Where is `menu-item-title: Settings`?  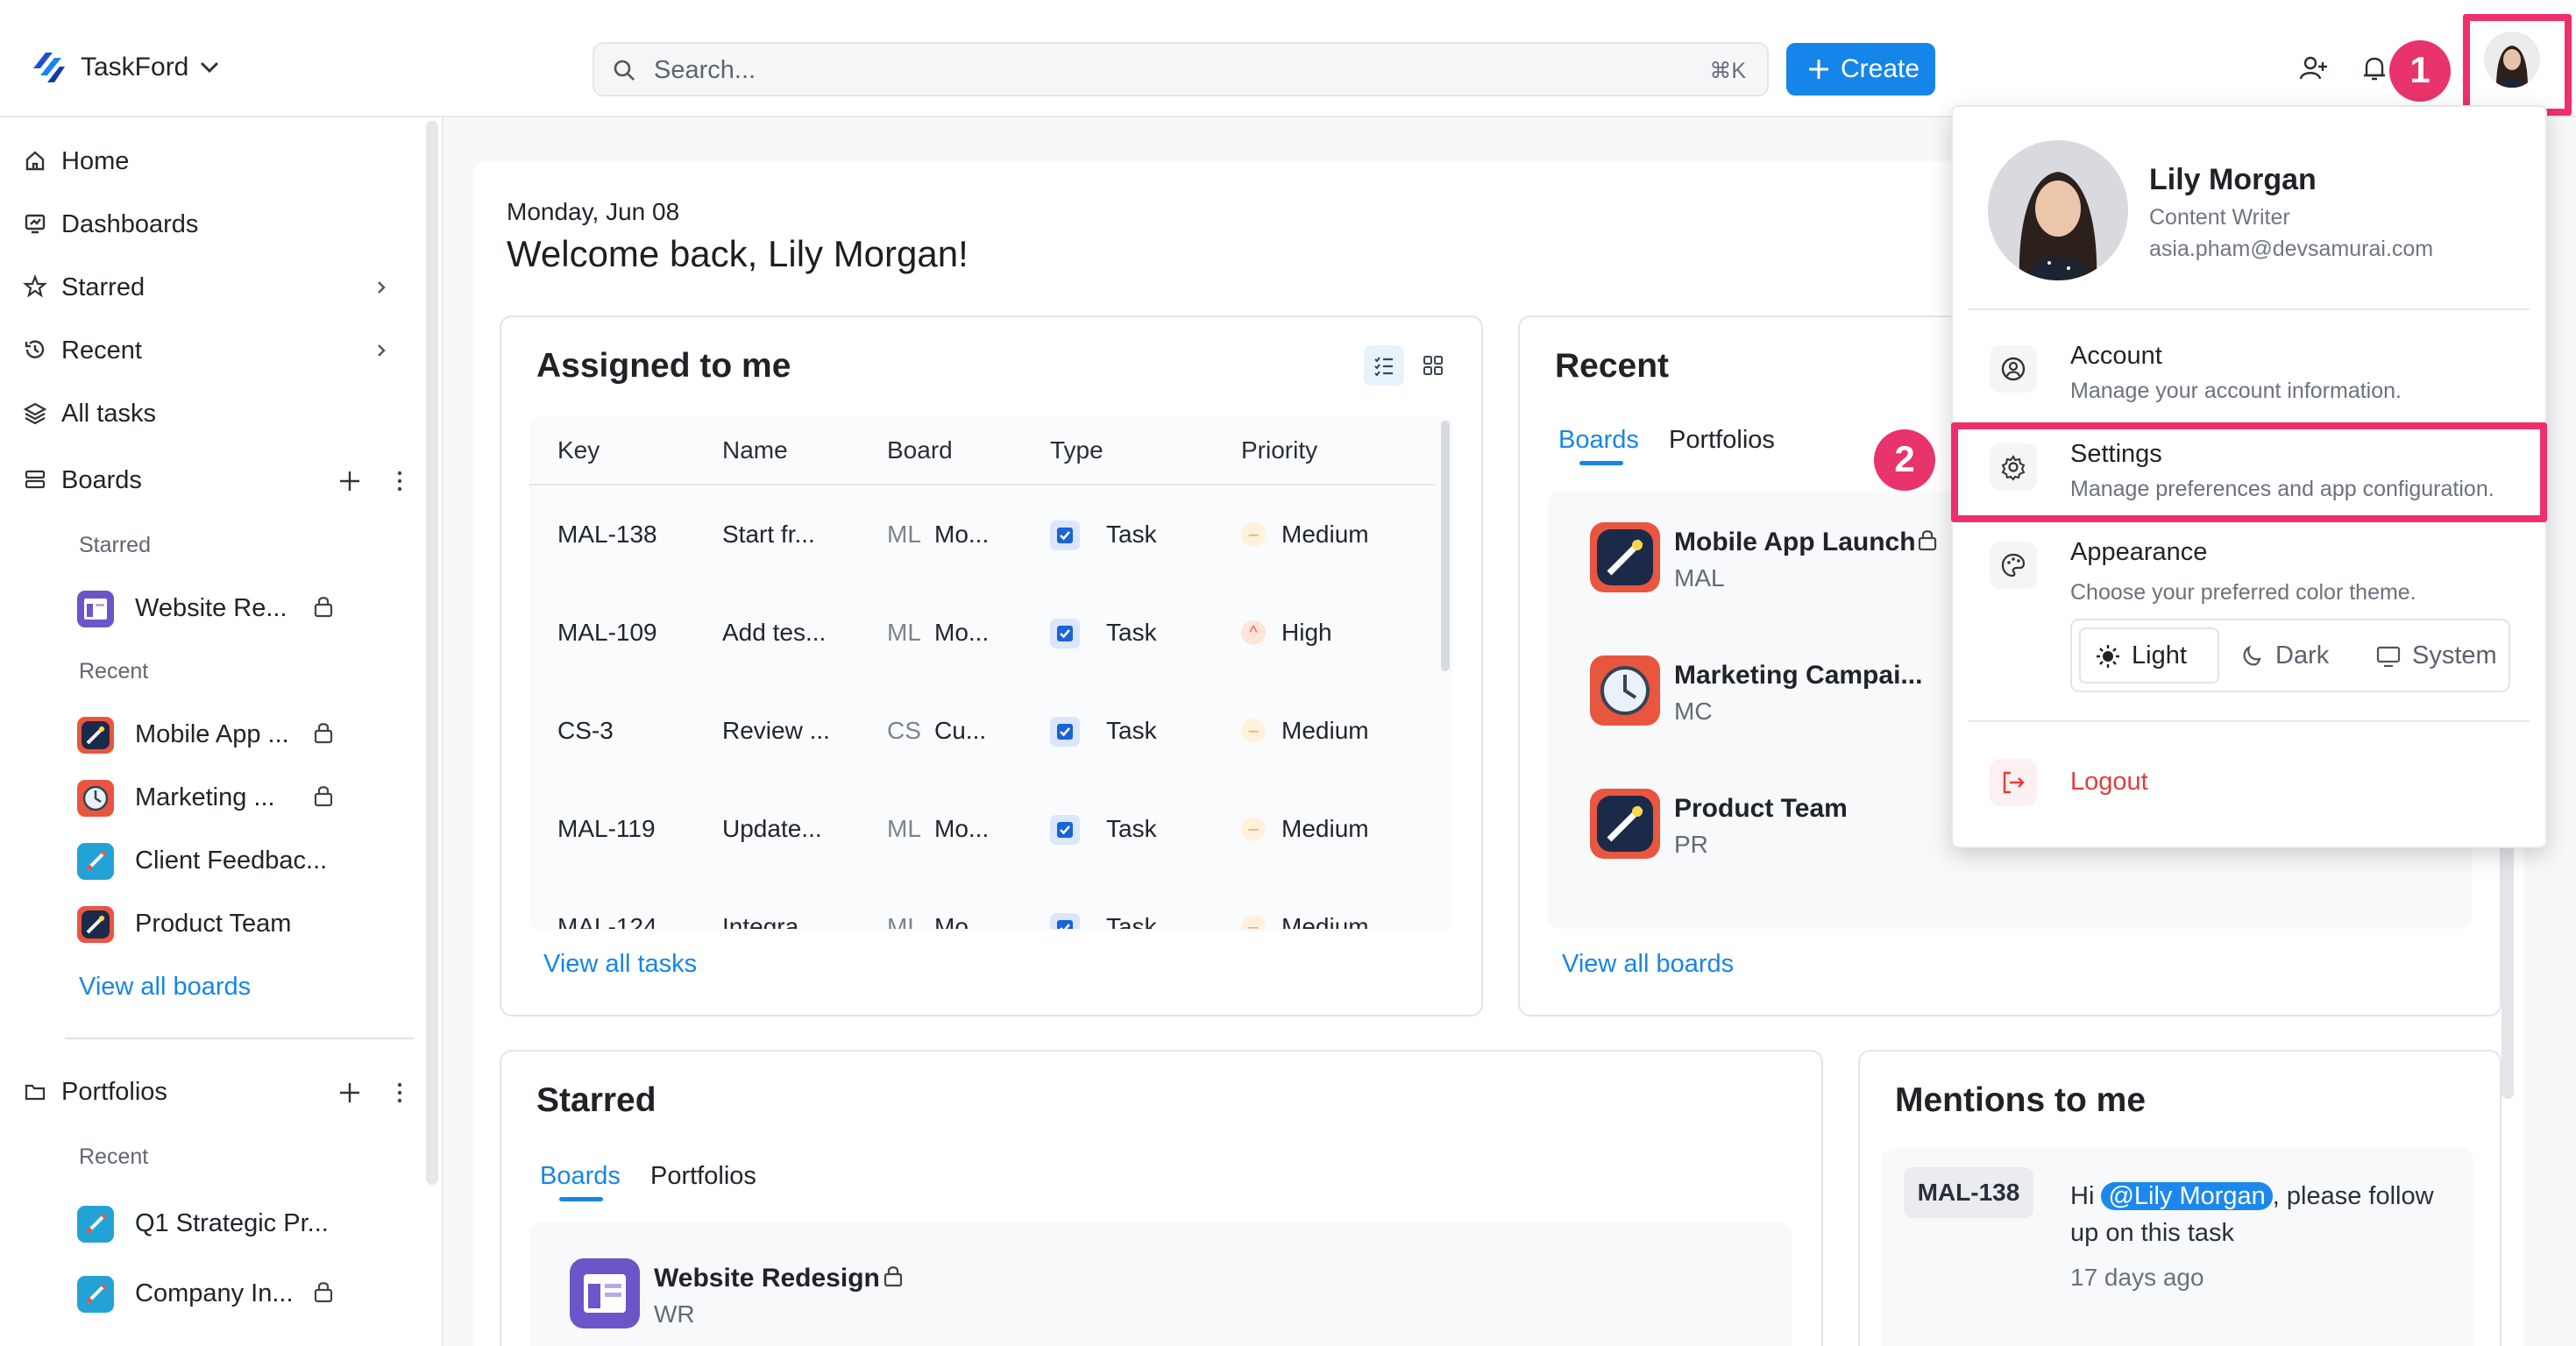
menu-item-title: Settings is located at coordinates (2116, 454).